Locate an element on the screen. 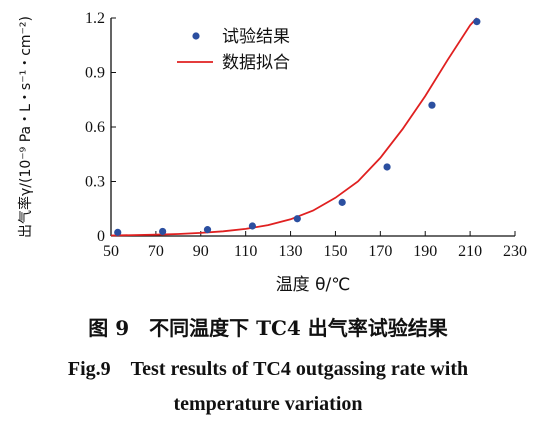 This screenshot has width=536, height=422. x-tick-label: 50 is located at coordinates (111, 251).